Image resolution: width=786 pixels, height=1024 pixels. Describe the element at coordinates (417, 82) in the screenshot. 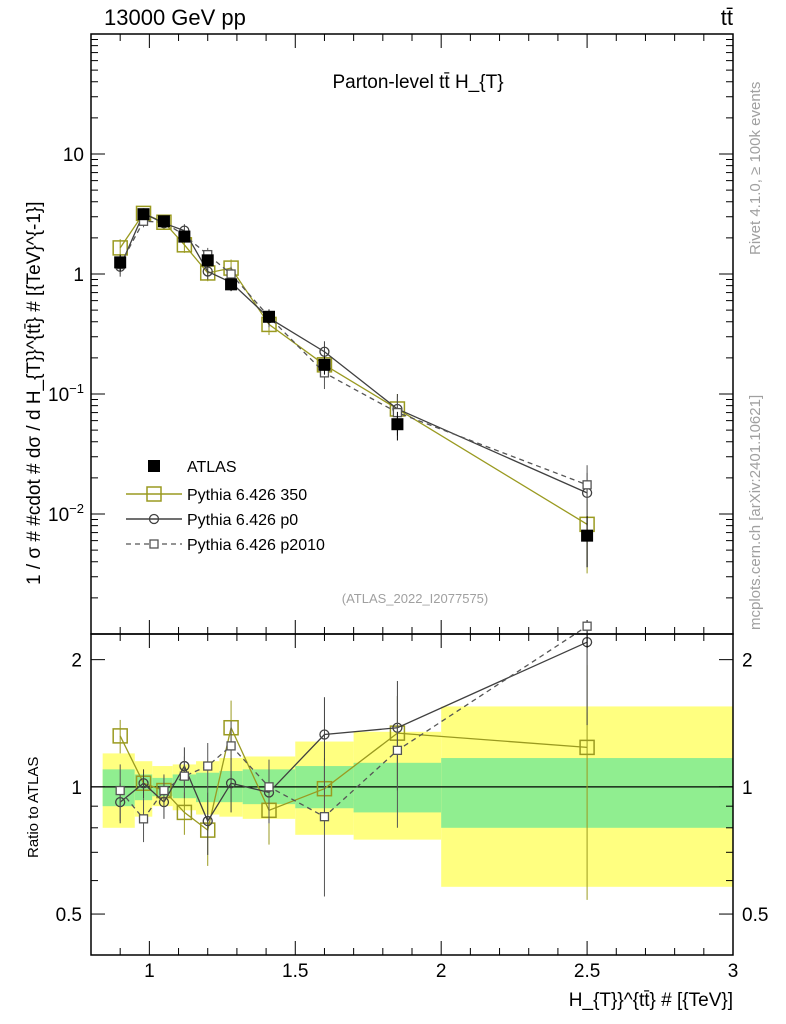

I see `main-title: Parton-level tt̄ H_{T}` at that location.